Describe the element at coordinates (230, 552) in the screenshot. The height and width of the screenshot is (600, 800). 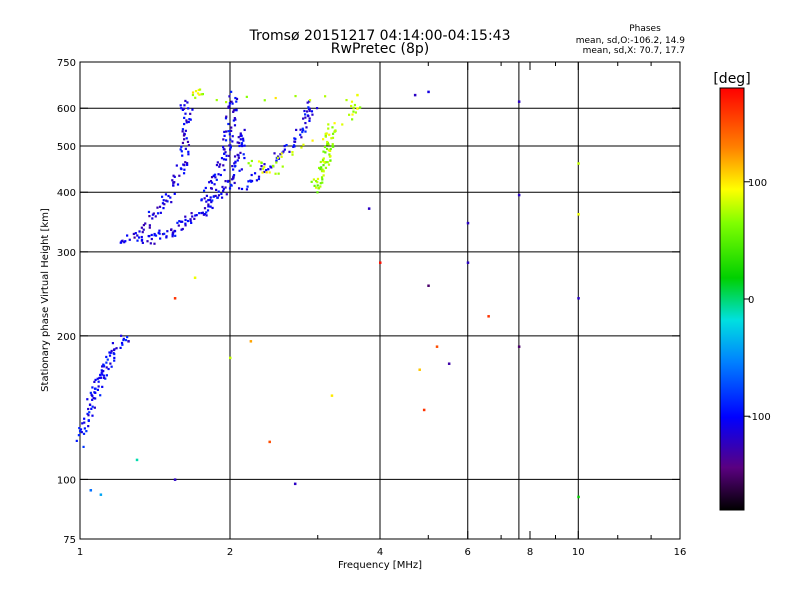
I see `x-tick-label: 2` at that location.